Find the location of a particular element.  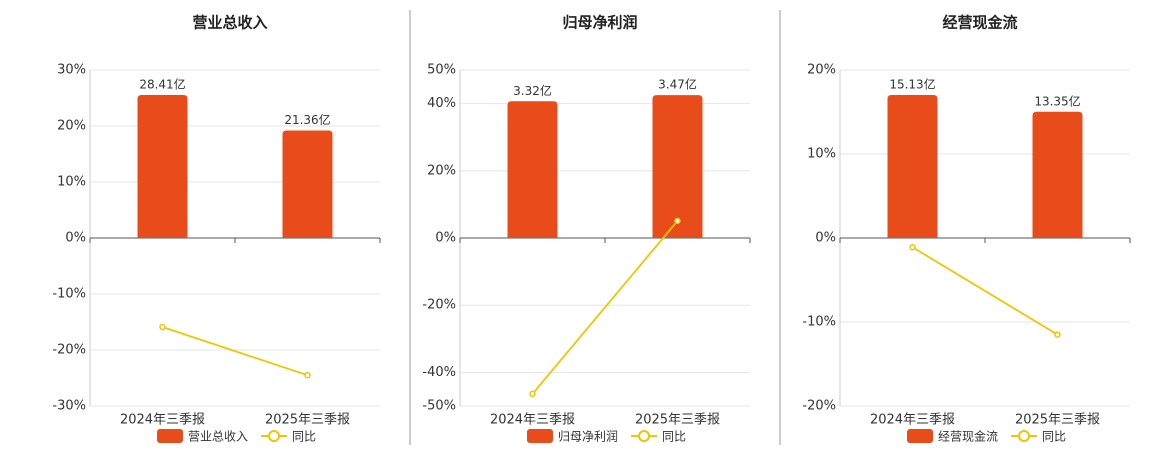

chart-title: 归母净利润 is located at coordinates (599, 23).